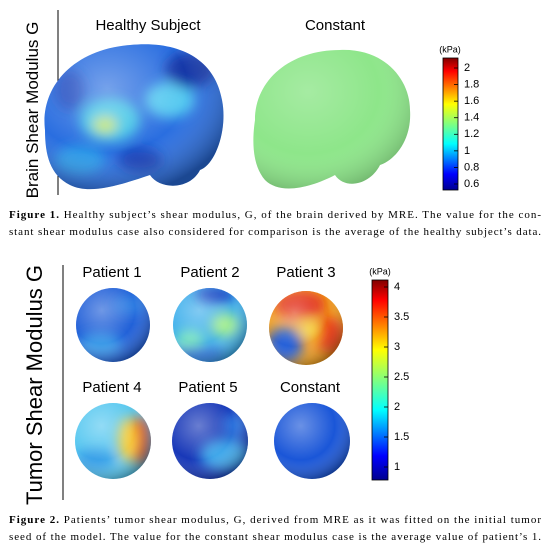 The height and width of the screenshot is (548, 551). What do you see at coordinates (471, 167) in the screenshot?
I see `colorbar-tick-label: 0.8` at bounding box center [471, 167].